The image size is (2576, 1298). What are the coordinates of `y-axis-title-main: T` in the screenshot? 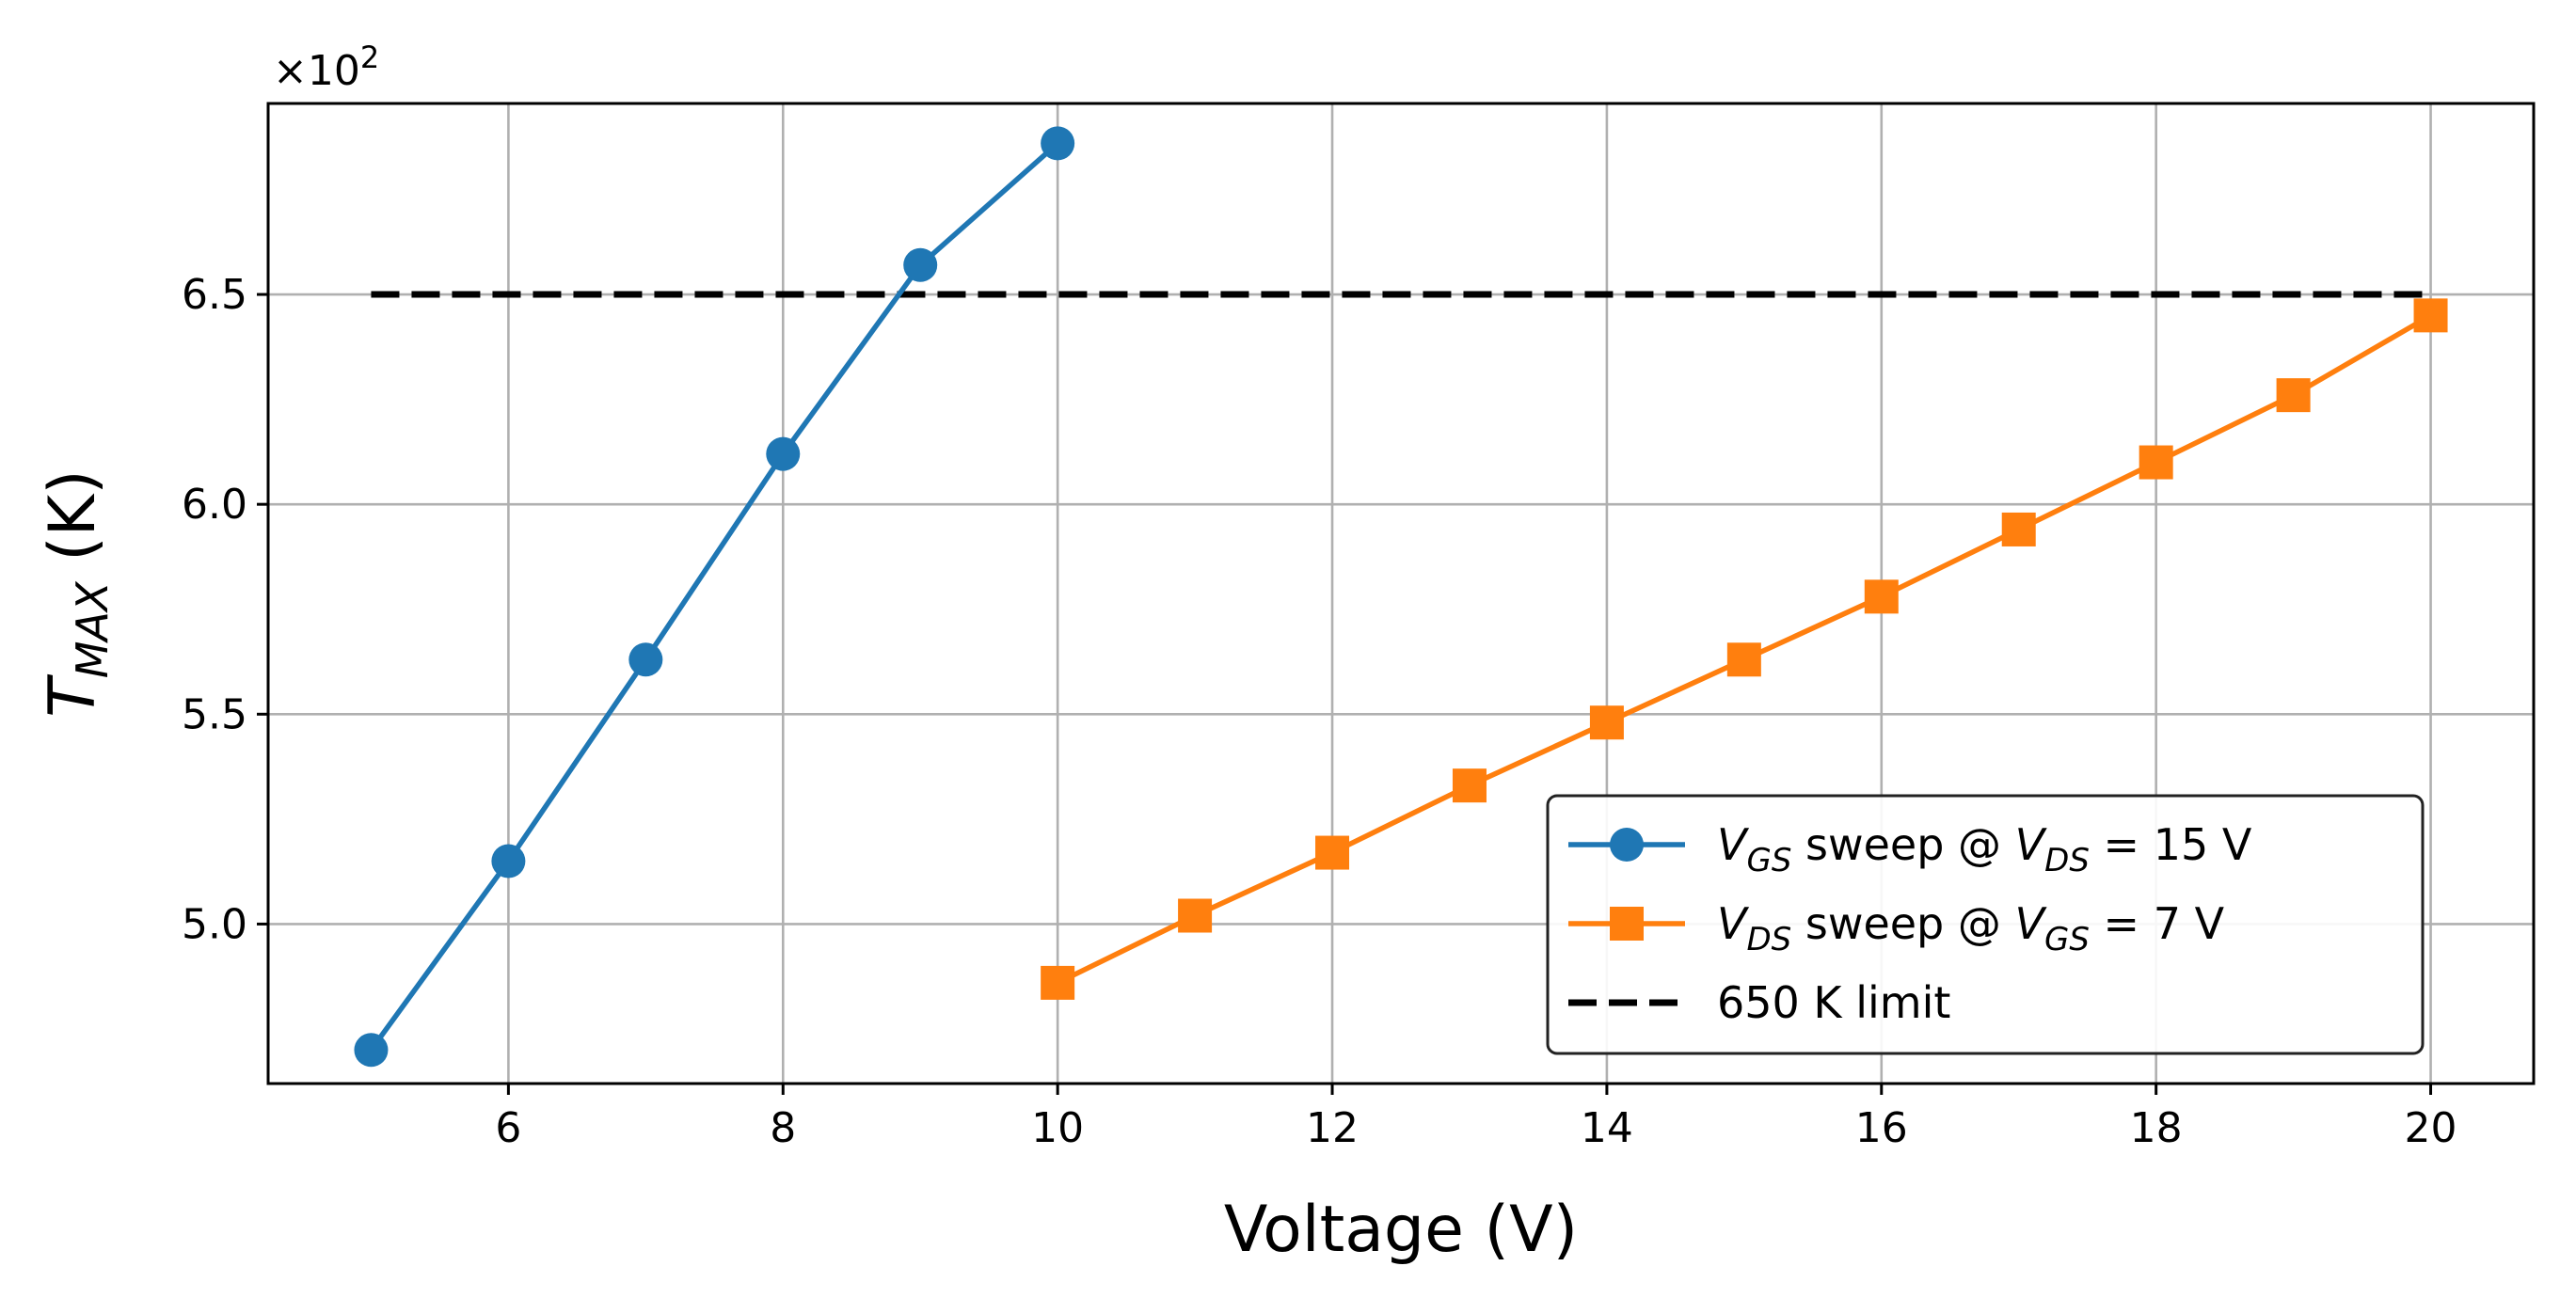 It's located at (73, 696).